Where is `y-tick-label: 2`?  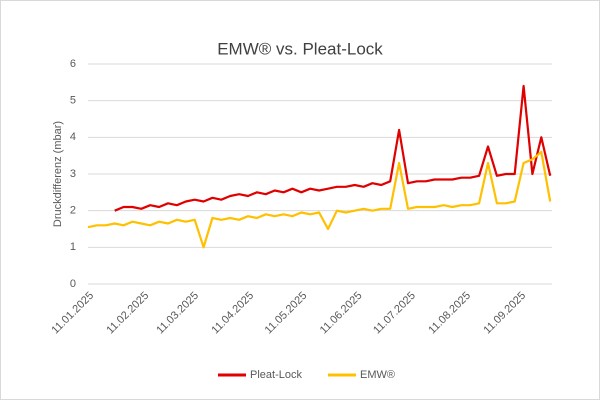
y-tick-label: 2 is located at coordinates (73, 211).